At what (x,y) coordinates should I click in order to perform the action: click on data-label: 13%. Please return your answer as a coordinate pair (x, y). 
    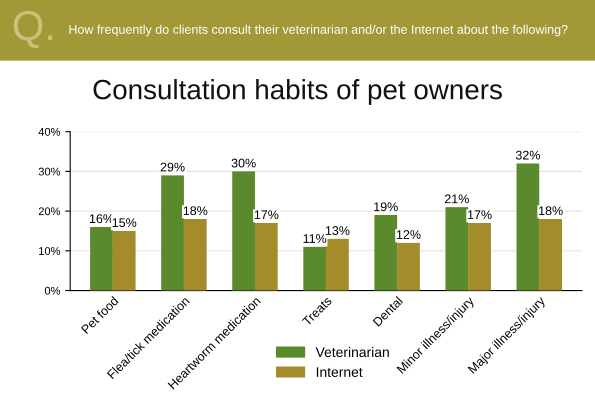
    Looking at the image, I should click on (338, 231).